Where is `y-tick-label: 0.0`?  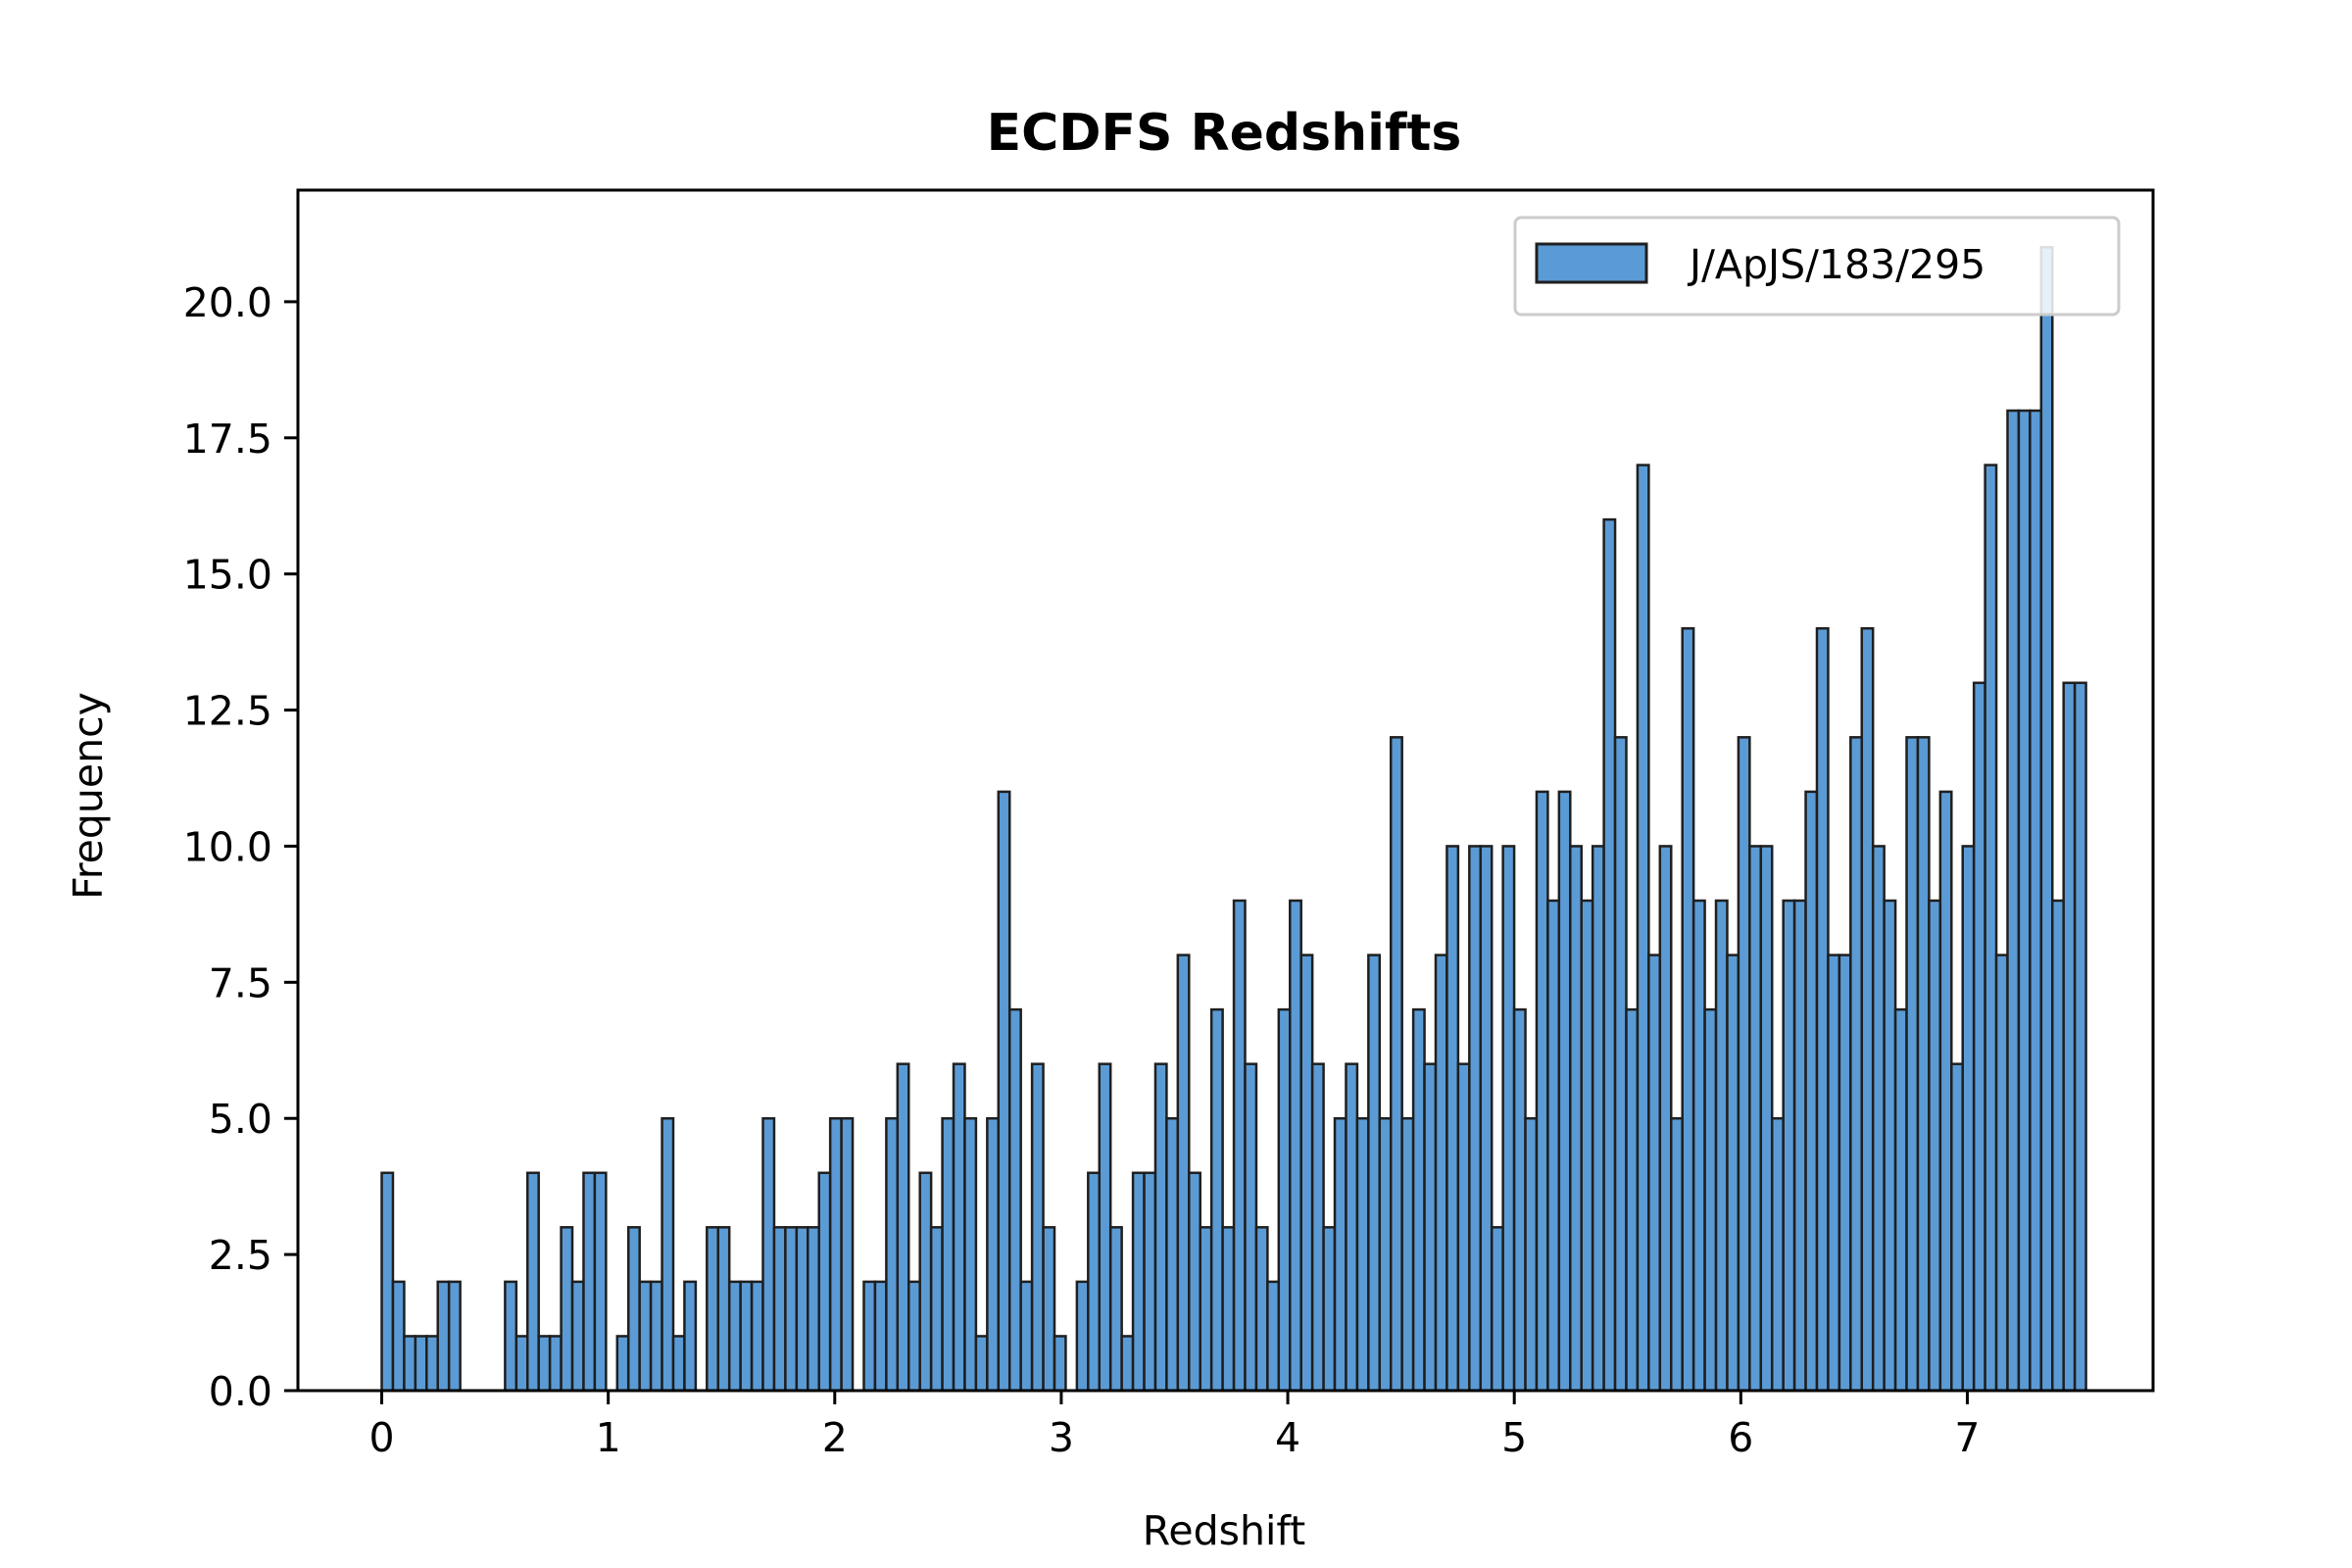 y-tick-label: 0.0 is located at coordinates (240, 1391).